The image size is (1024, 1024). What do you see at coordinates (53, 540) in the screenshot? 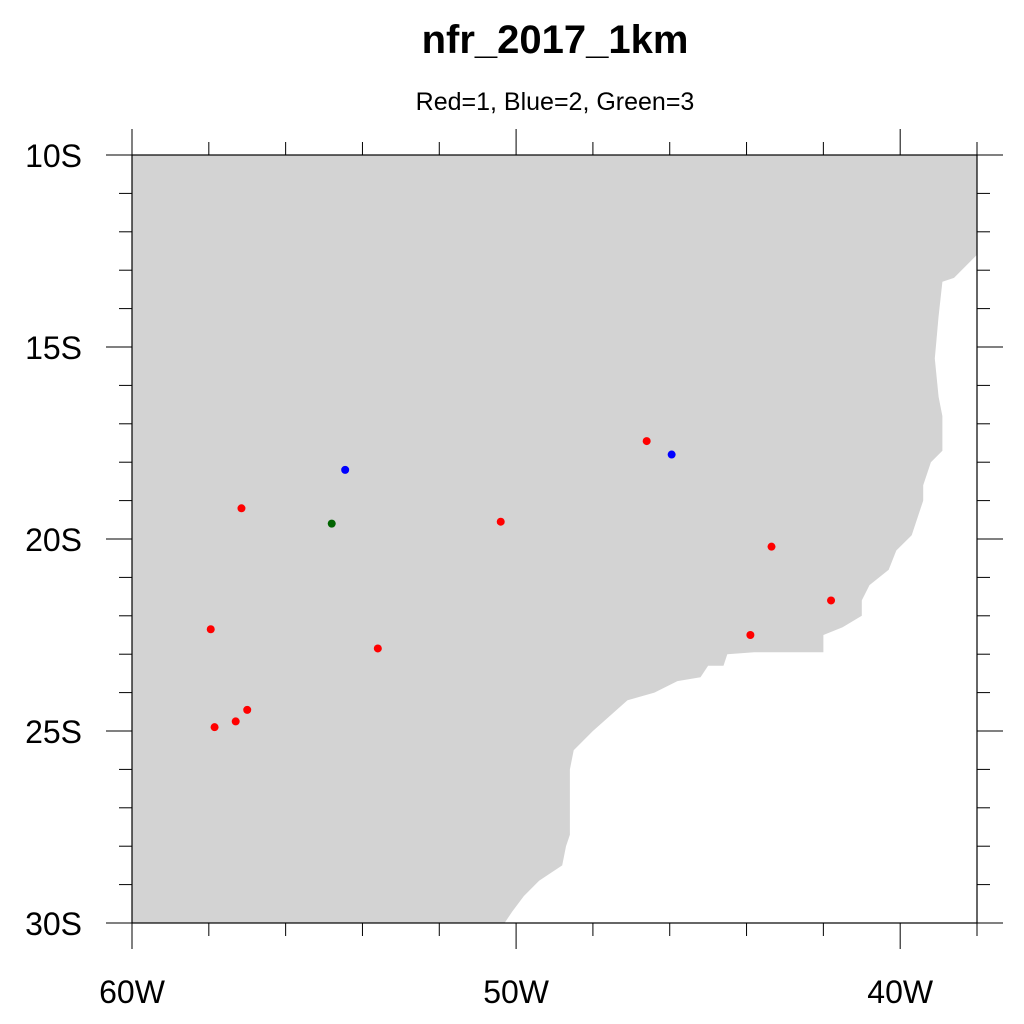
I see `y-tick-label: 20S` at bounding box center [53, 540].